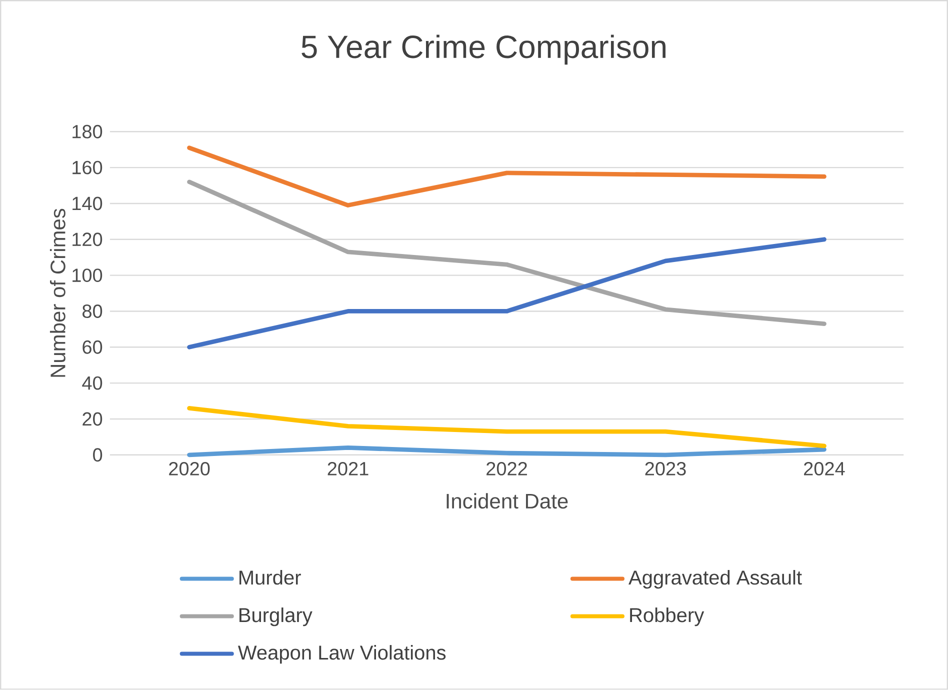 The image size is (948, 690). What do you see at coordinates (87, 239) in the screenshot?
I see `y-tick-label: 120` at bounding box center [87, 239].